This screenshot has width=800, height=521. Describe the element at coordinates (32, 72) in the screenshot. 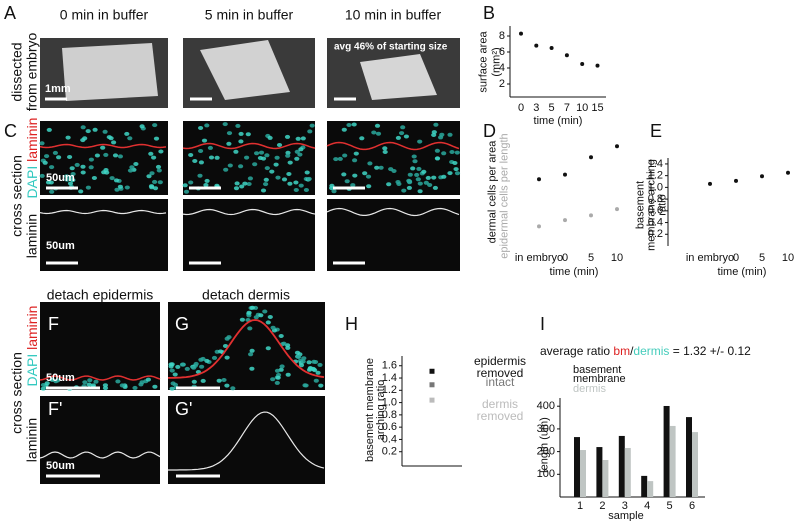

I see `row-label: from embryo` at that location.